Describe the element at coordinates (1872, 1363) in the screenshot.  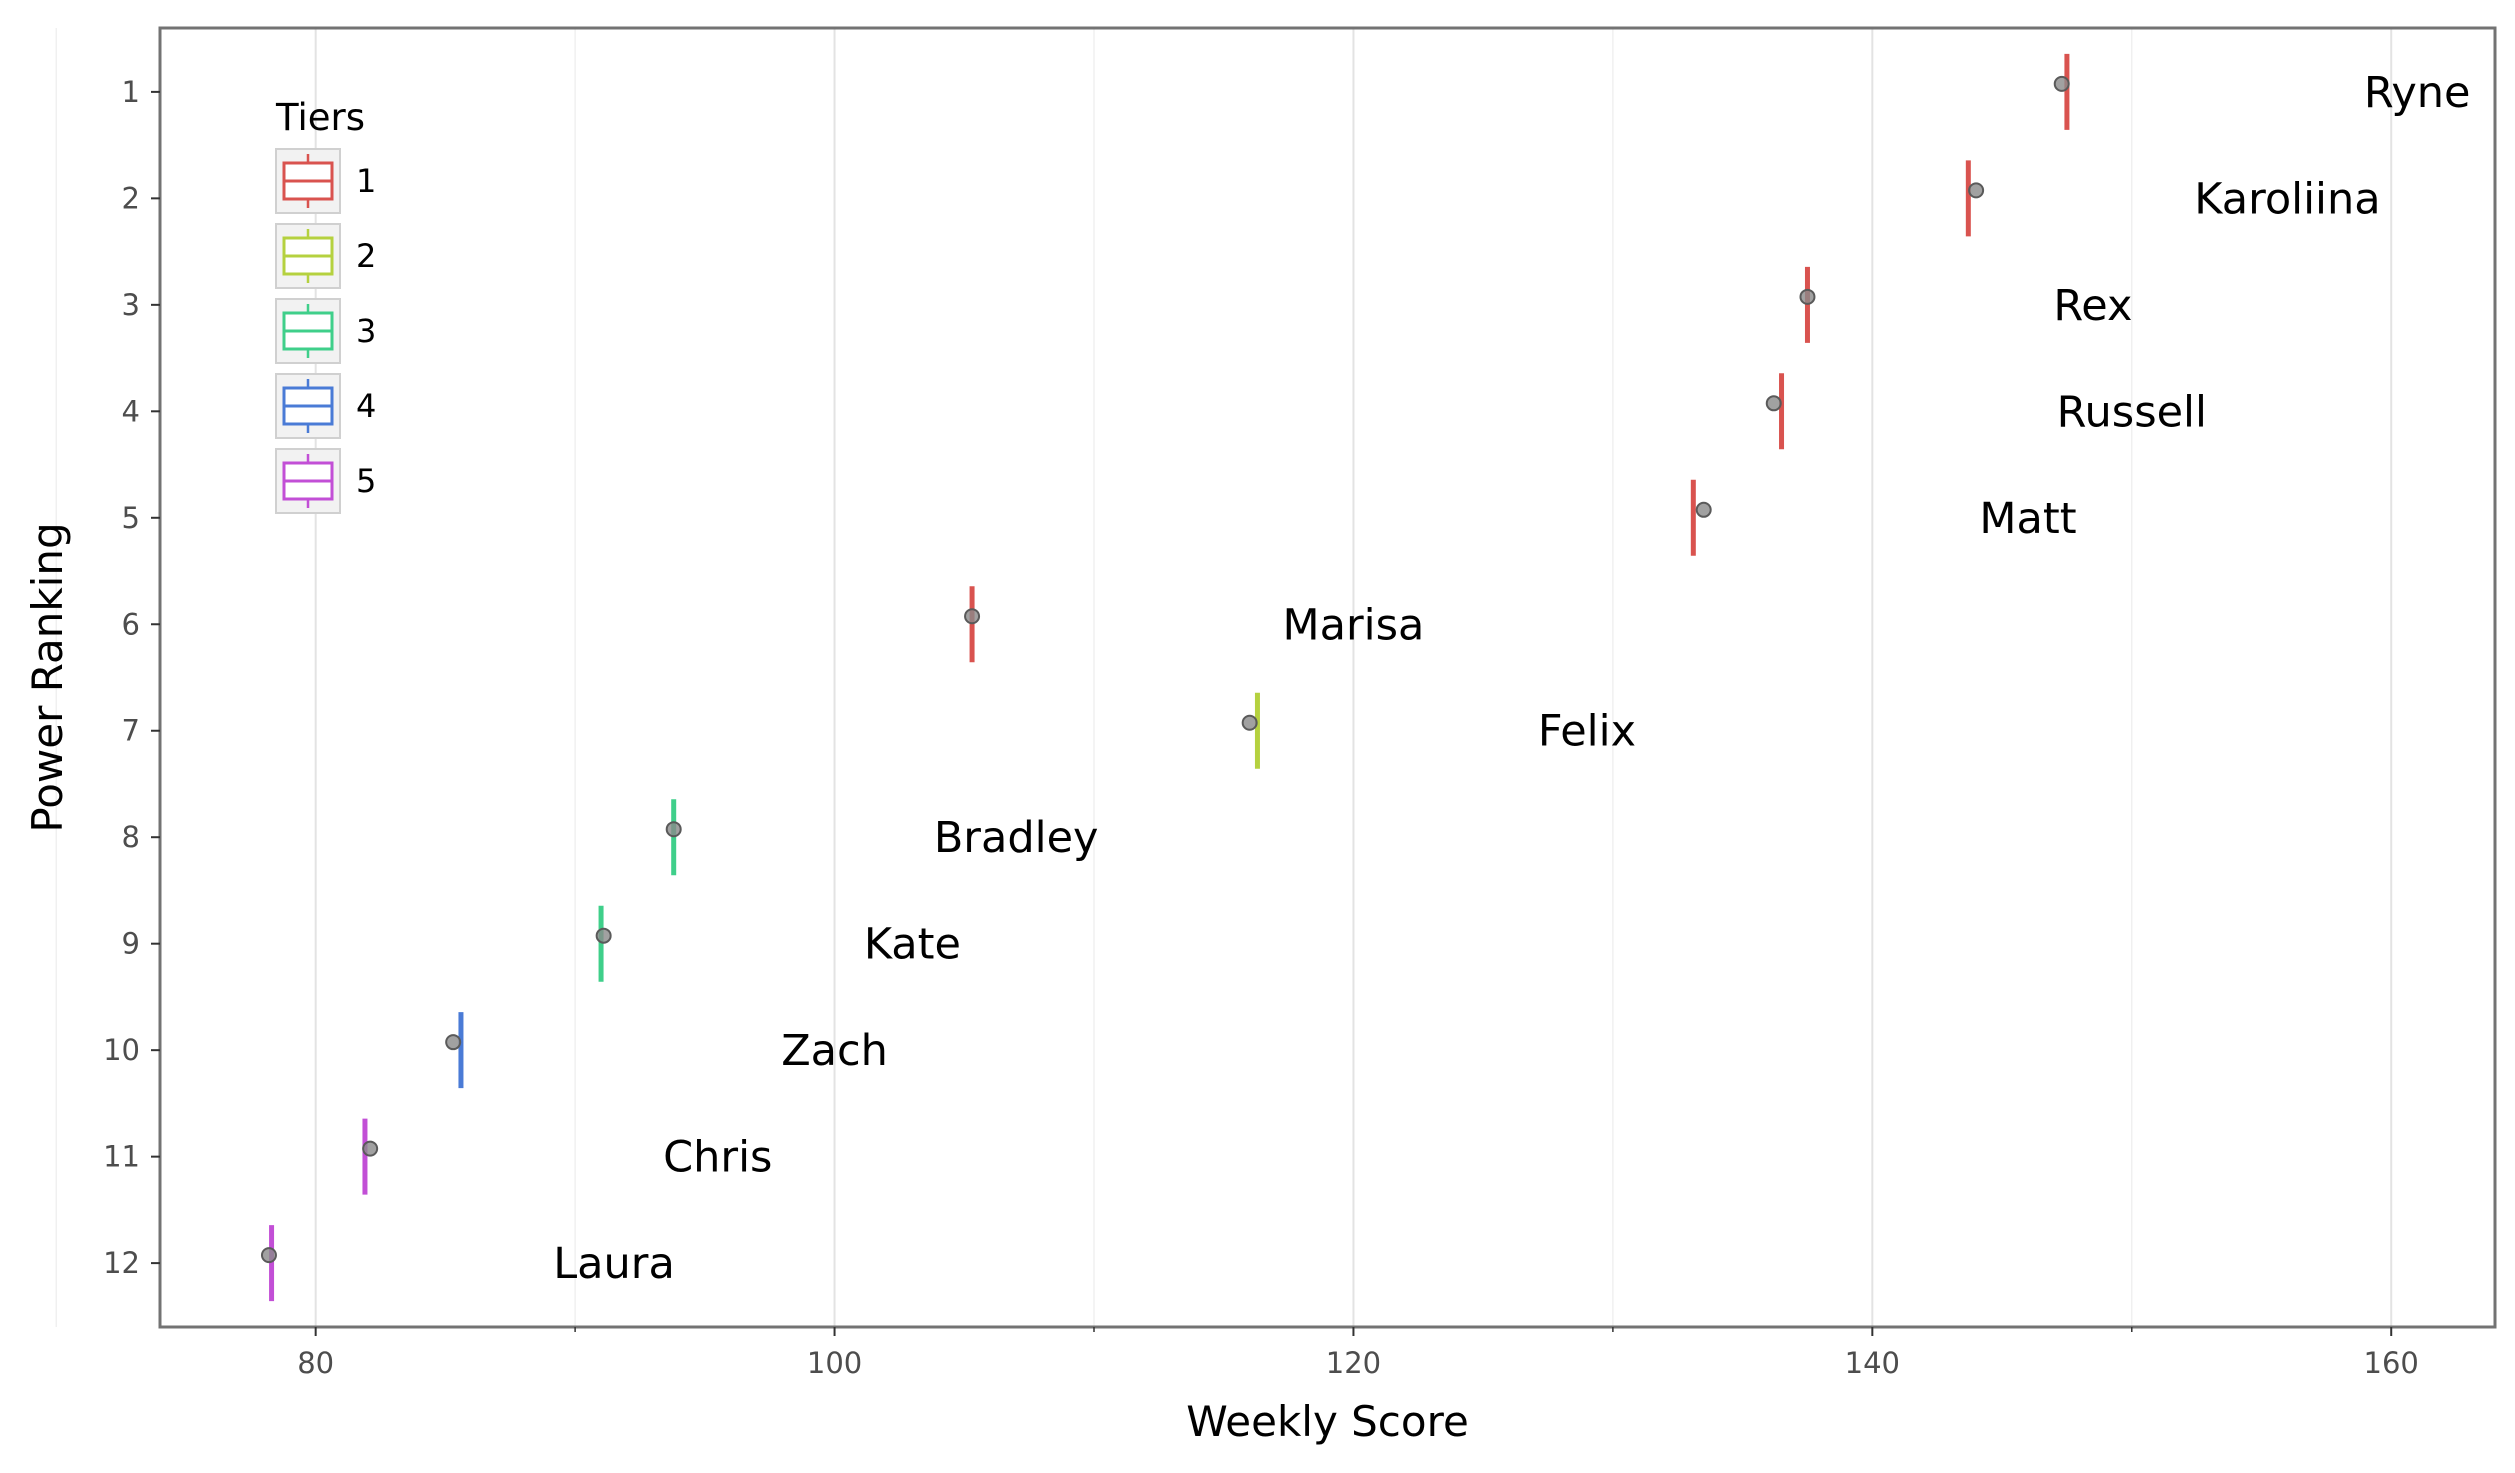
I see `x-tick-label: 140` at that location.